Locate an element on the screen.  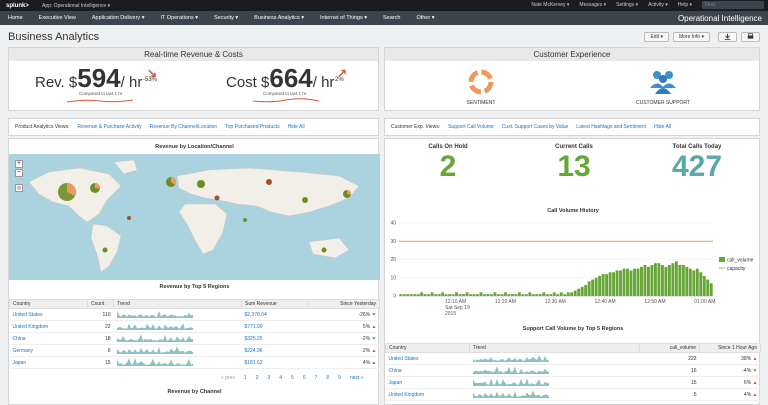
page-link: 6 is located at coordinates (304, 378).